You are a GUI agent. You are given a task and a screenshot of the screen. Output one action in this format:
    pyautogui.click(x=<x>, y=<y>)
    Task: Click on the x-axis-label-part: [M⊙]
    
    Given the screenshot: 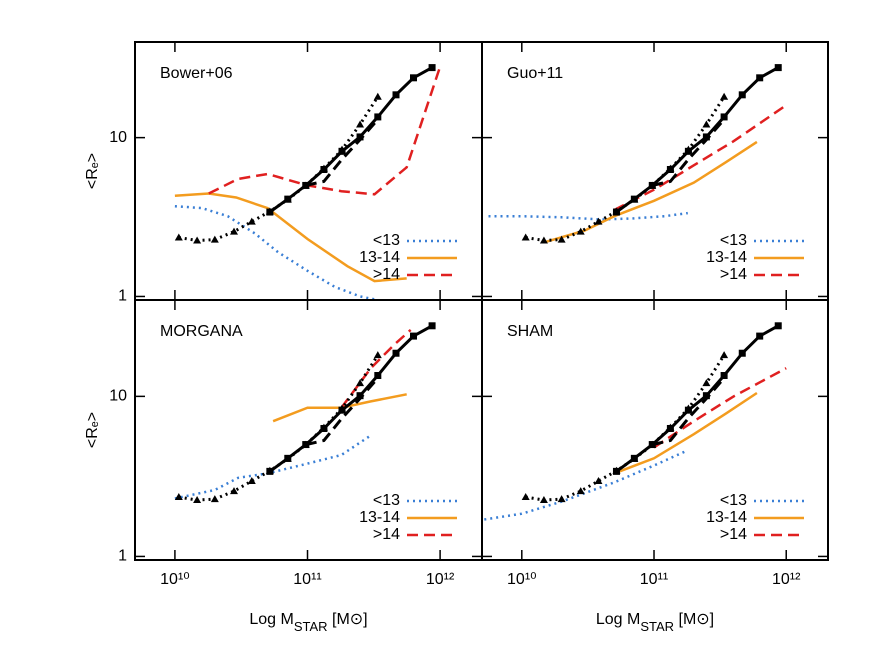 What is the action you would take?
    pyautogui.click(x=694, y=619)
    